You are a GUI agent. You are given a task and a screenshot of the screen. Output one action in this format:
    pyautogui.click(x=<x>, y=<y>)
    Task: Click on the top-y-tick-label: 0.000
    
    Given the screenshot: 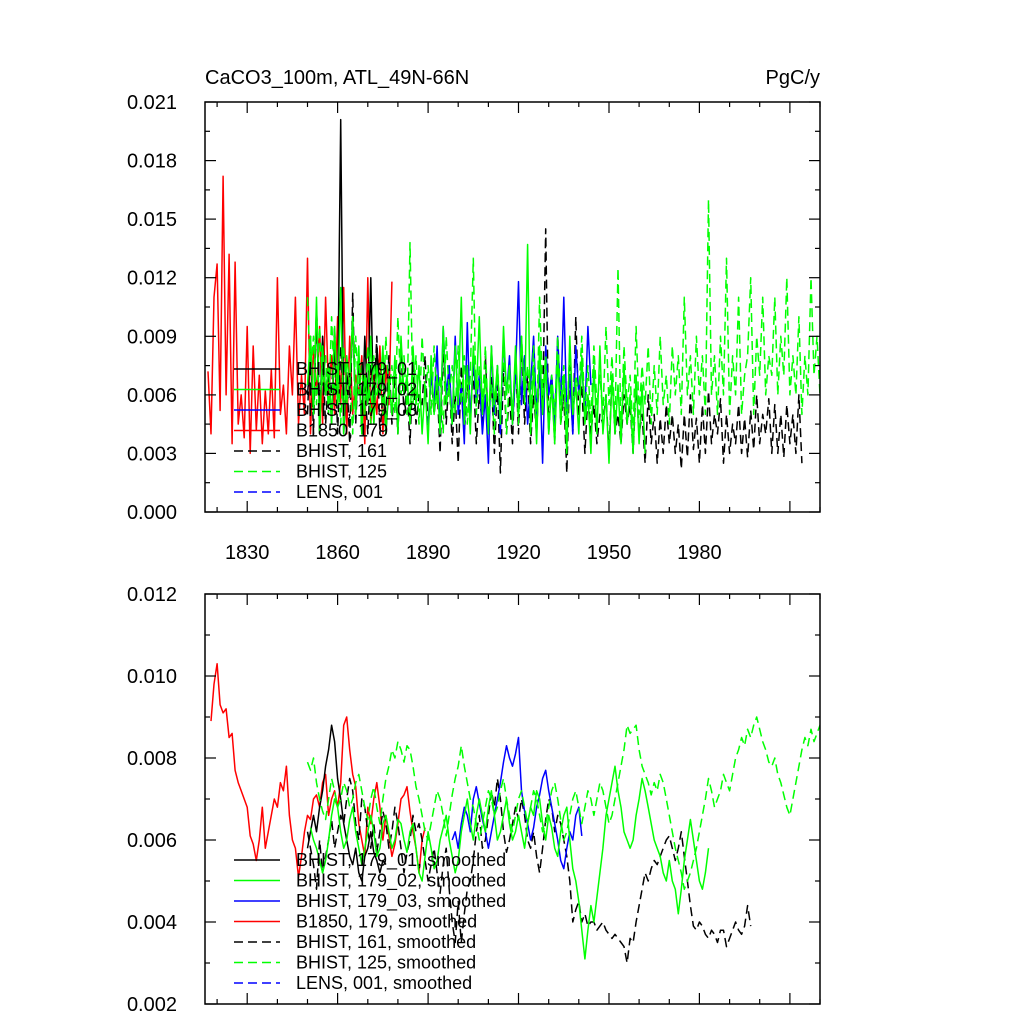 What is the action you would take?
    pyautogui.click(x=152, y=513)
    